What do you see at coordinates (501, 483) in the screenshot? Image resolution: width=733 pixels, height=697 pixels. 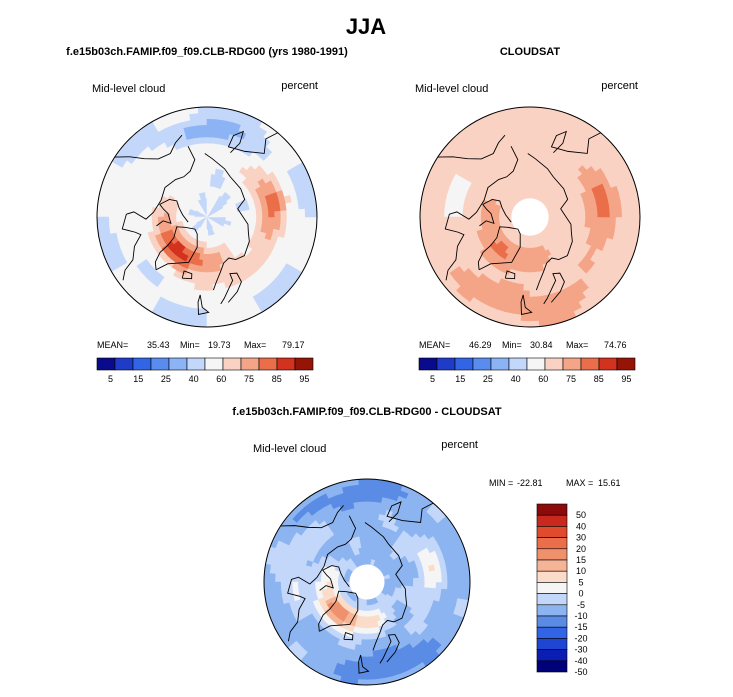 I see `stat-min-label: MIN =` at bounding box center [501, 483].